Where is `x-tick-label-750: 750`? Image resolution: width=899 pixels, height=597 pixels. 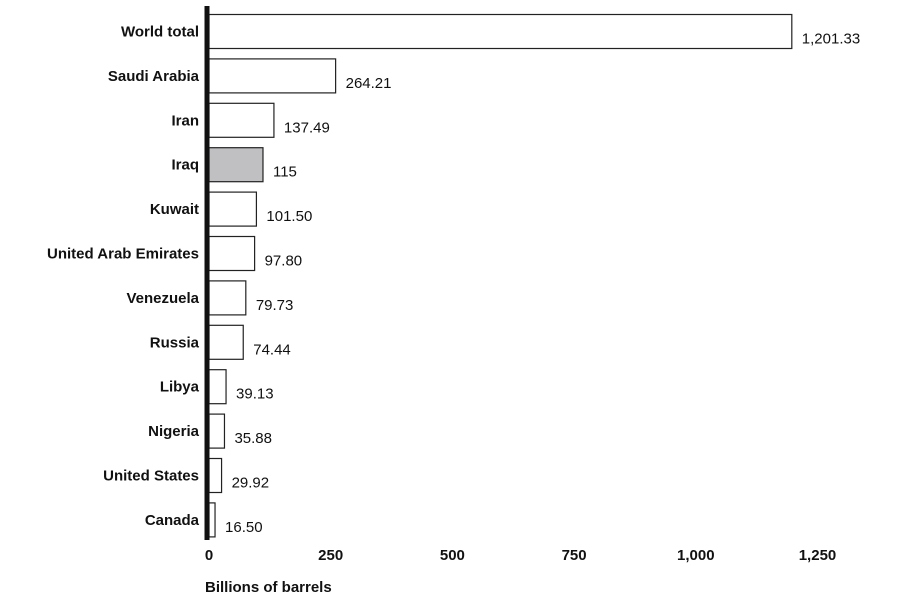
x-tick-label-750: 750 is located at coordinates (574, 555).